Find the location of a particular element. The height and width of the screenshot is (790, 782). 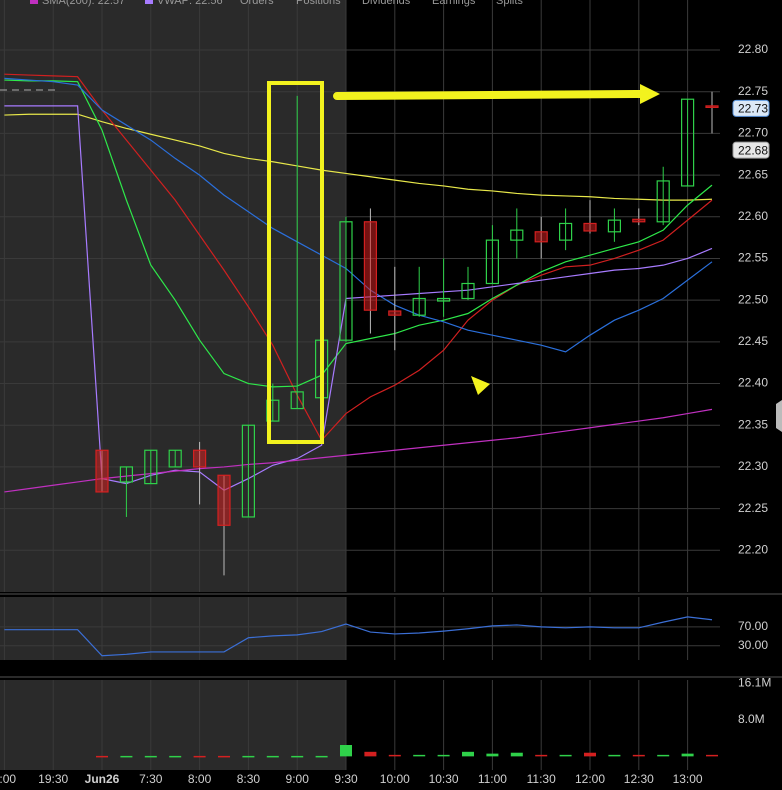

legend-label: SMA(200): 22.57 is located at coordinates (83, 3).